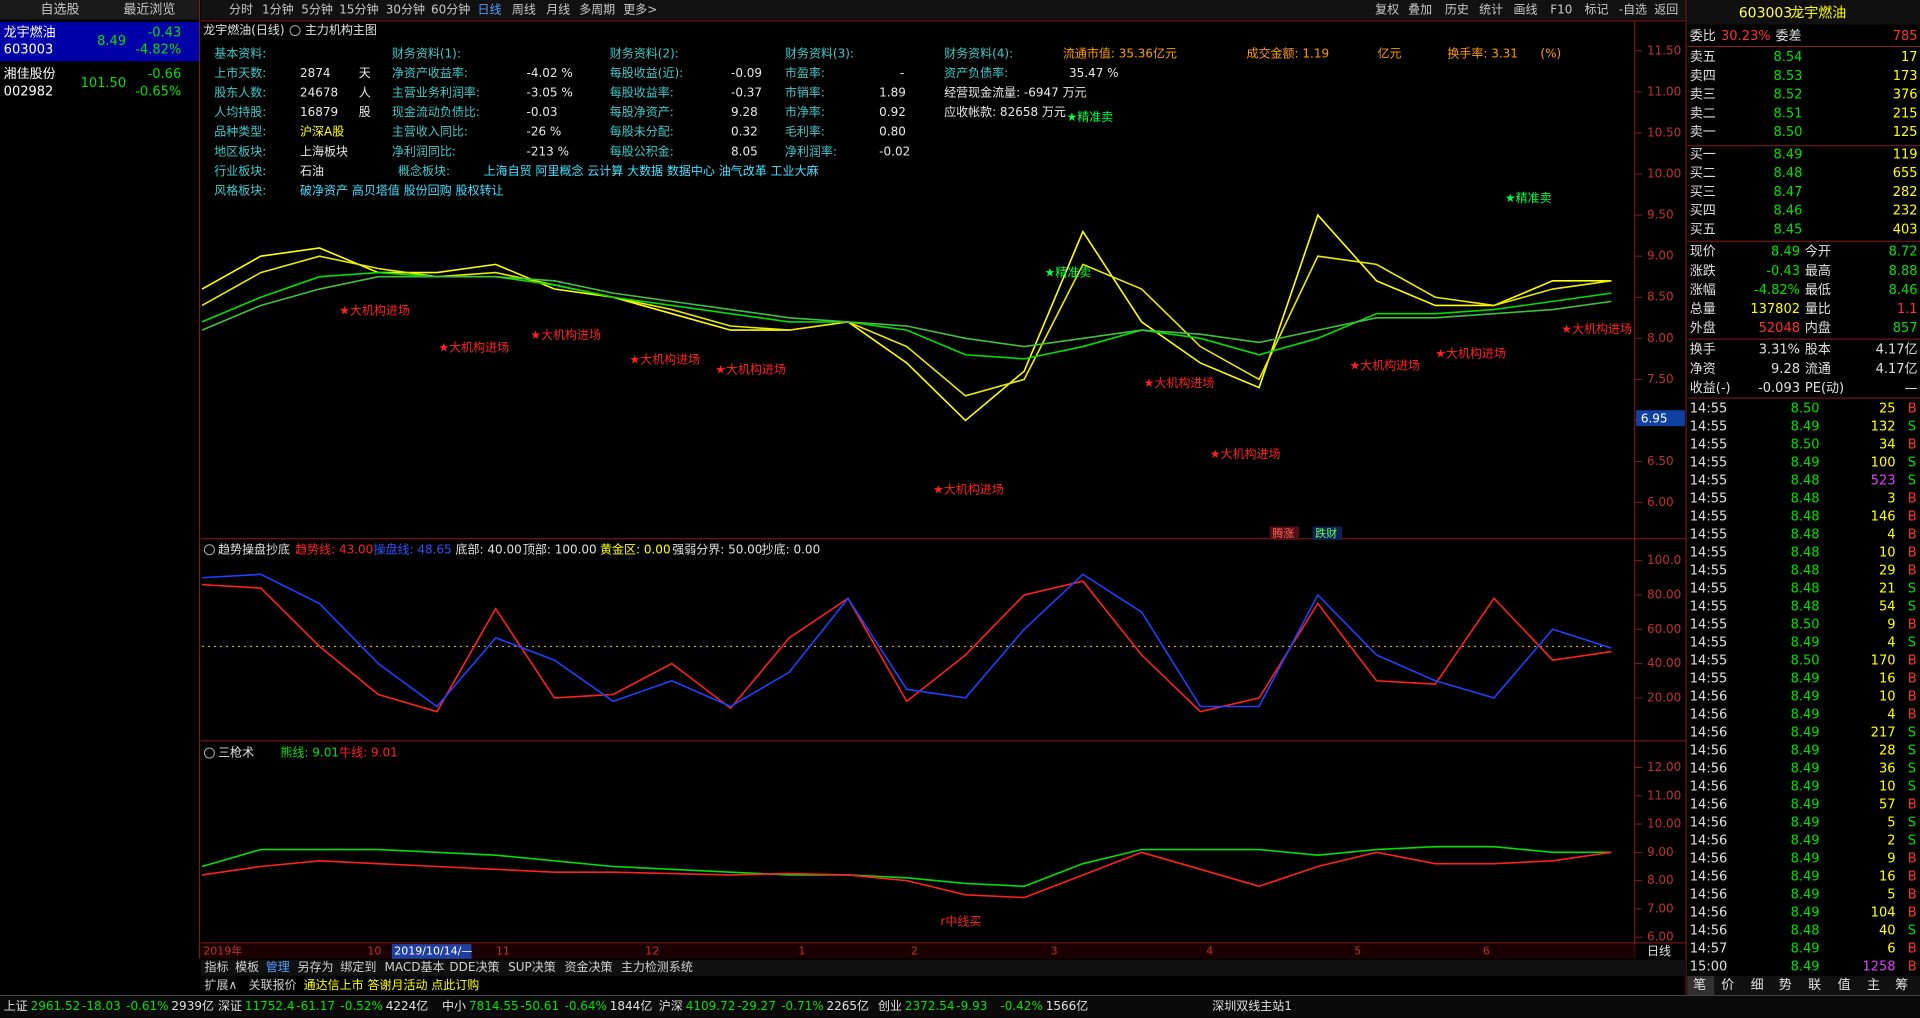  I want to click on quote-tab: 笔, so click(1699, 985).